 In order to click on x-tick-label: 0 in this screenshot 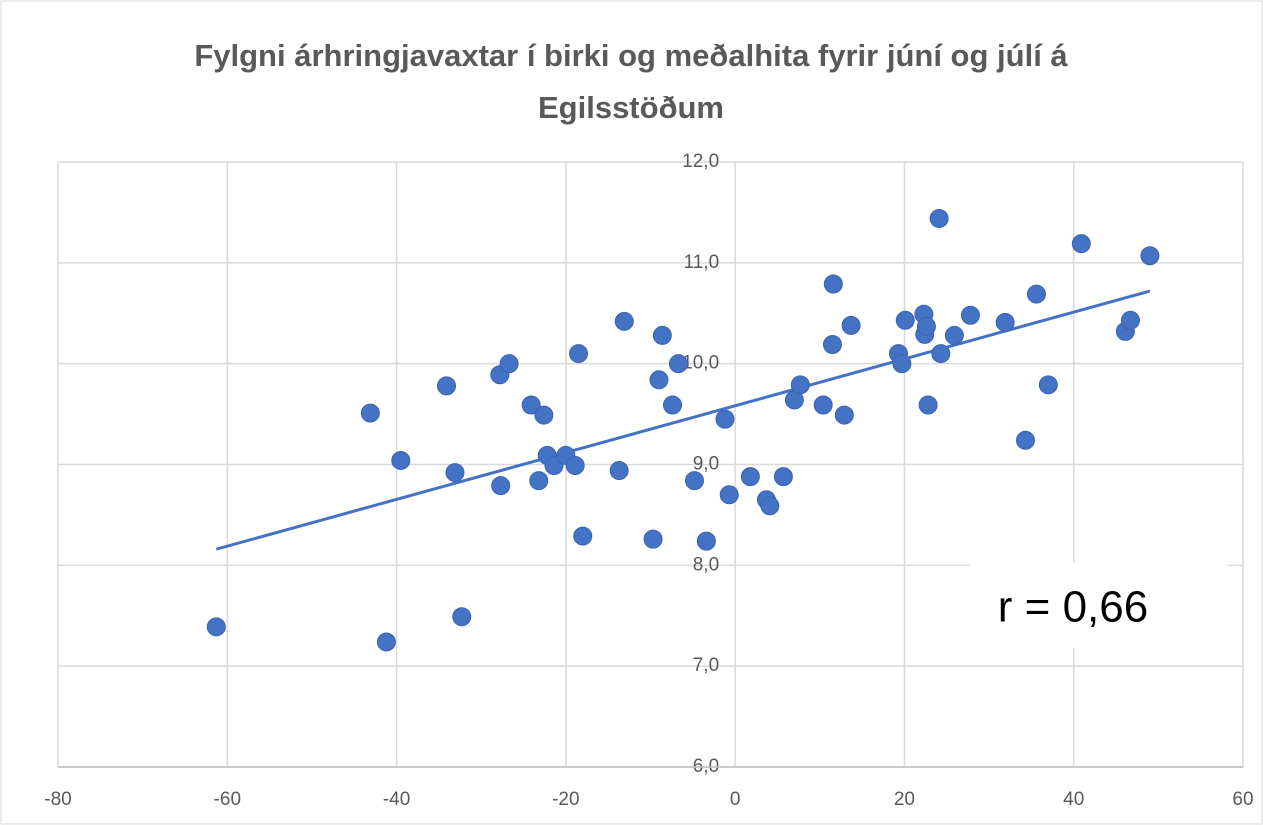, I will do `click(735, 799)`.